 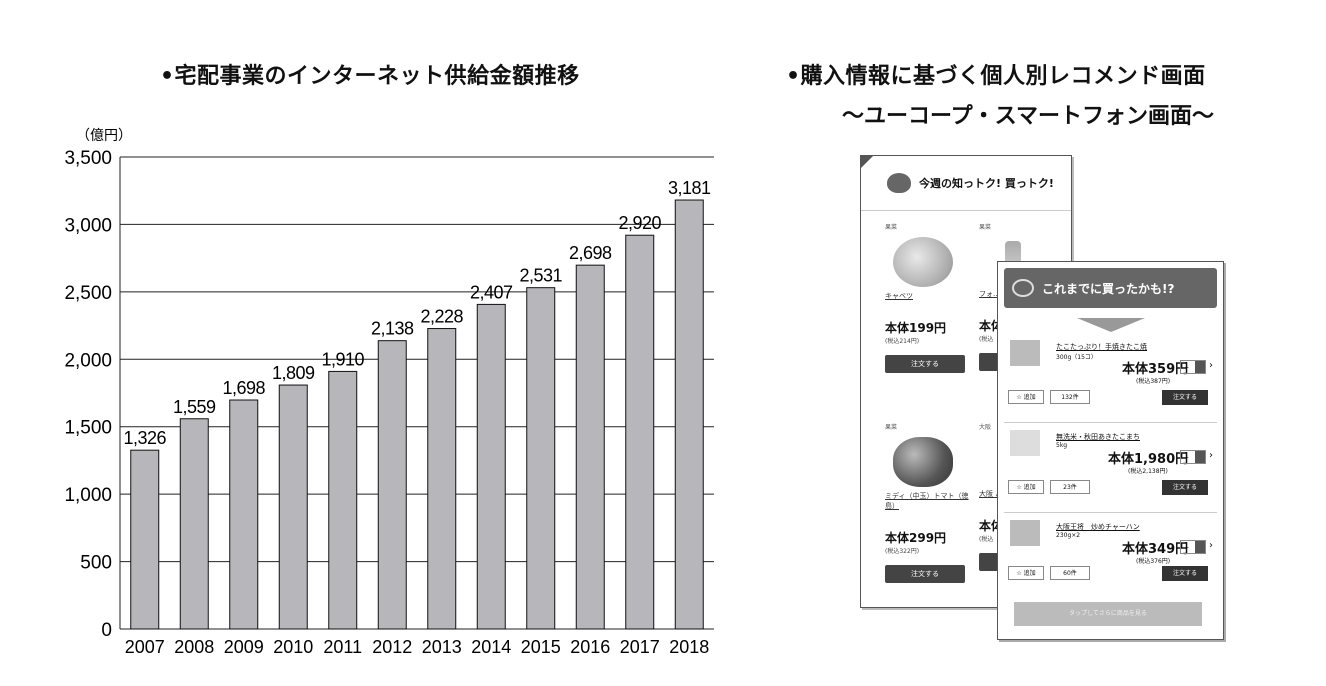 What do you see at coordinates (986, 183) in the screenshot?
I see `screen1-title: 今週の知っトク! 買っトク!` at bounding box center [986, 183].